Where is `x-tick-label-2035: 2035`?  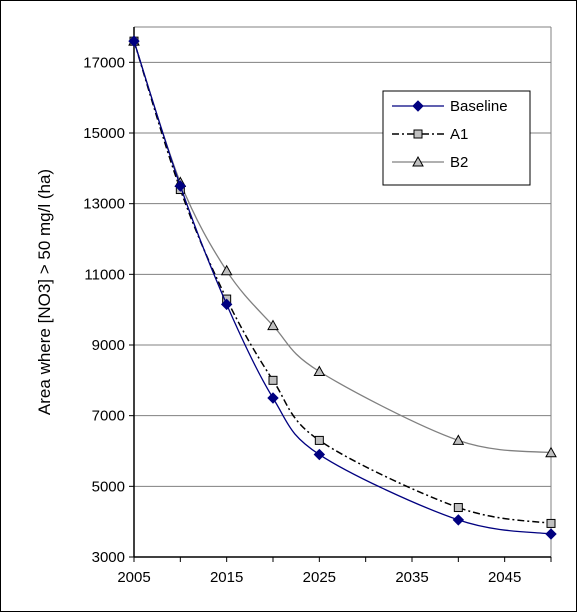 x-tick-label-2035: 2035 is located at coordinates (411, 577).